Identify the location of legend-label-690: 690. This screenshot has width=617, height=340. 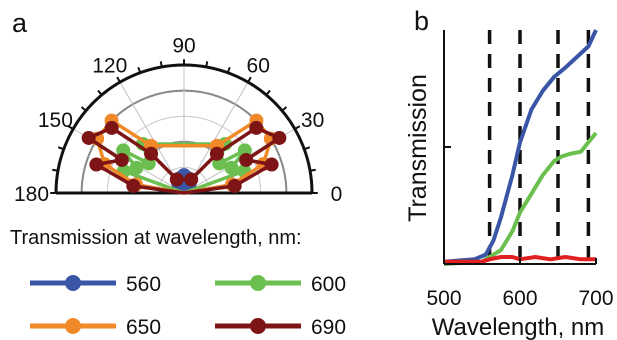
(328, 327).